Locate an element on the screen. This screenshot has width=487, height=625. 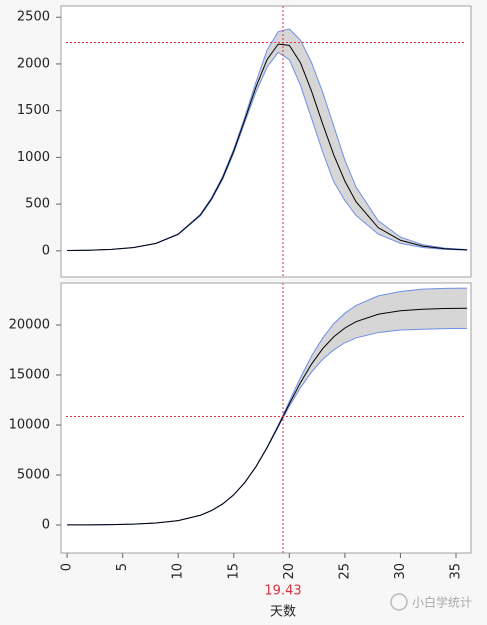
y-tick-label: 2500 is located at coordinates (33, 17).